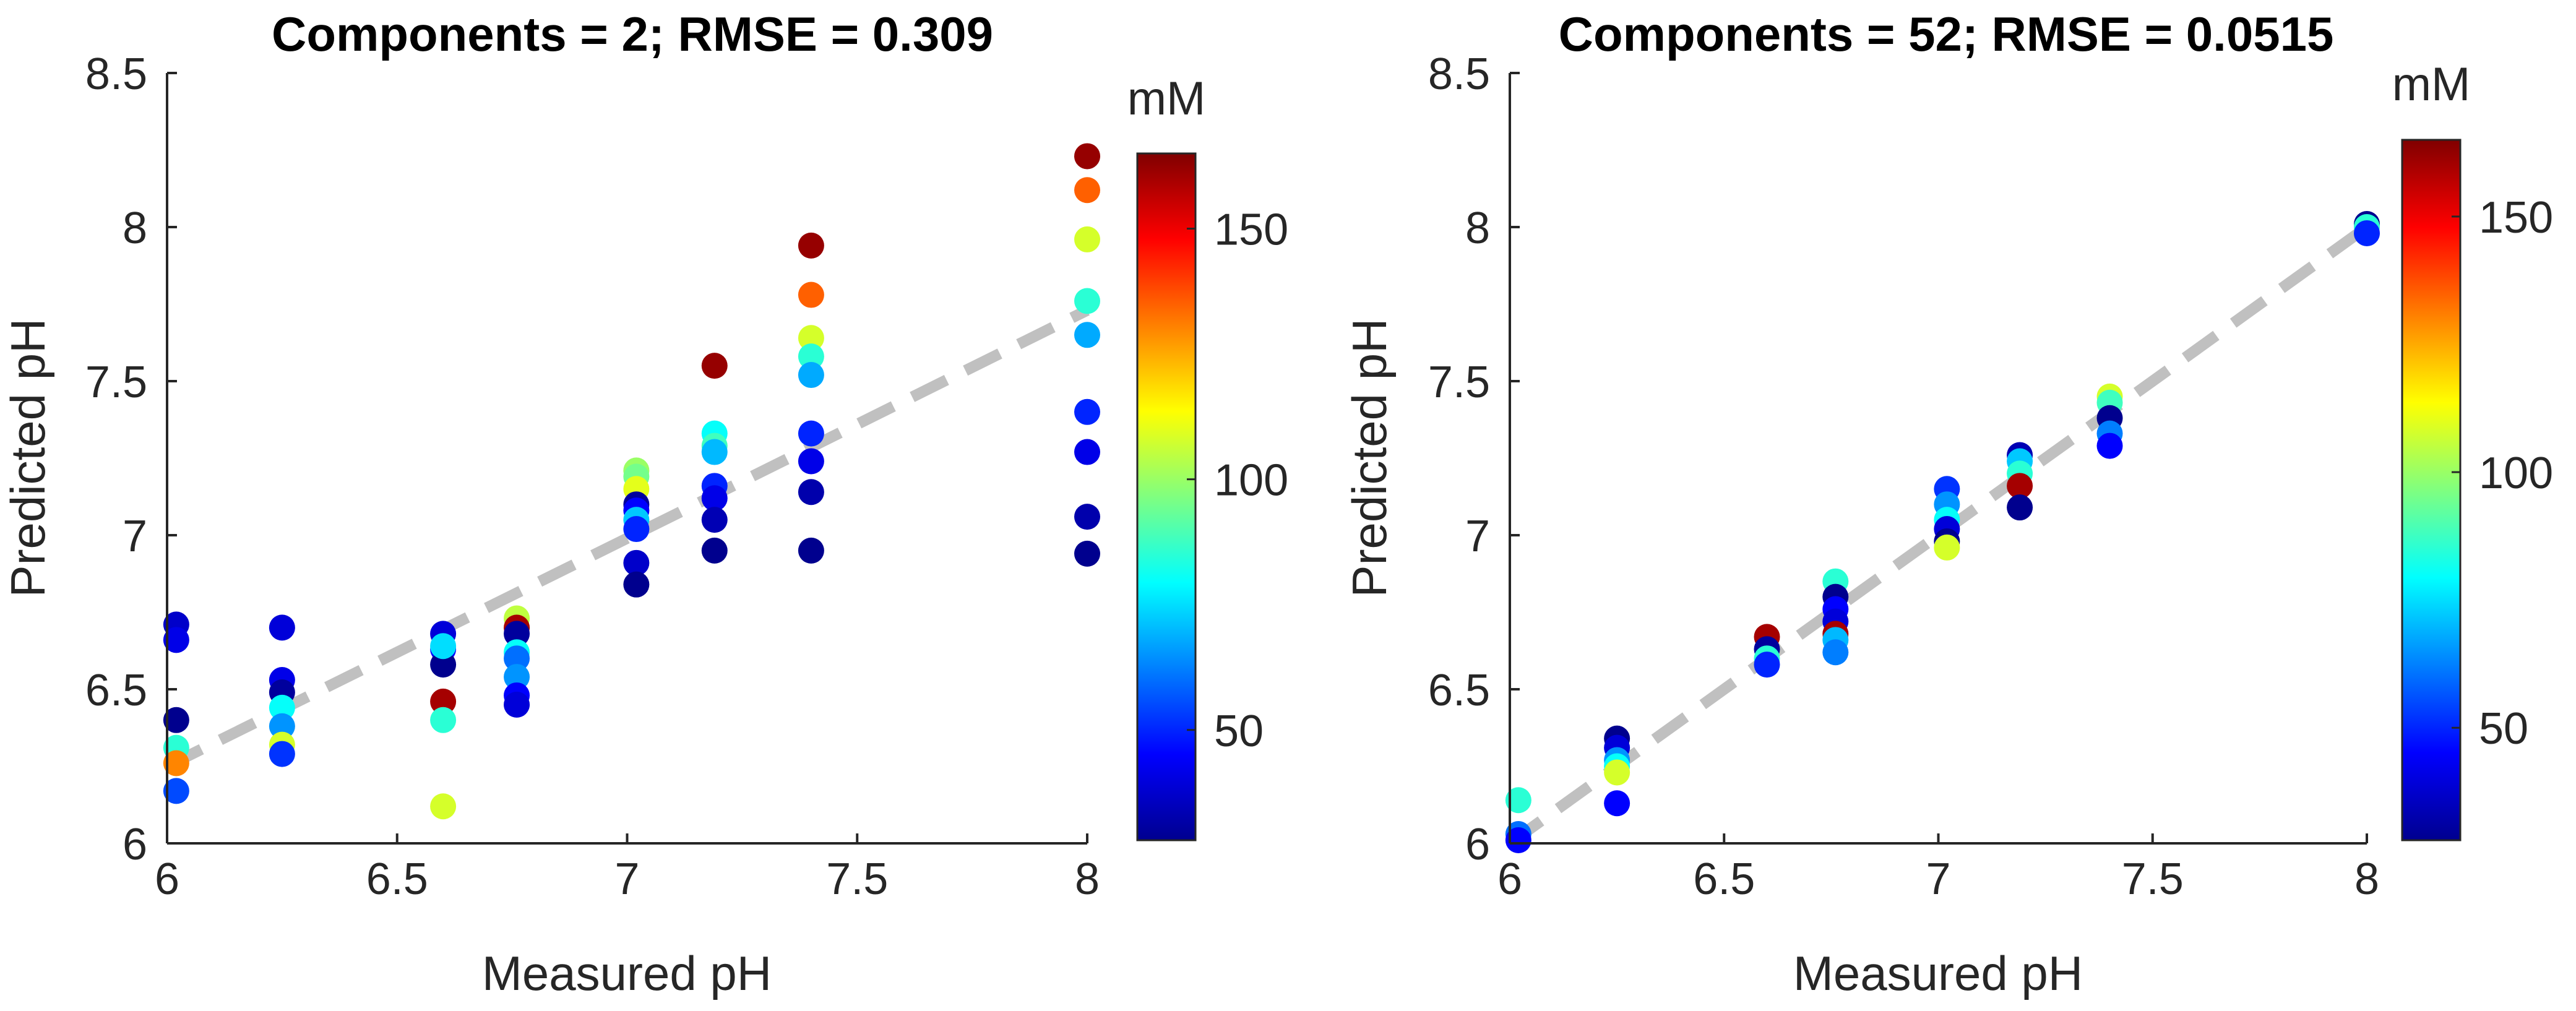 The image size is (2576, 1011). Describe the element at coordinates (135, 536) in the screenshot. I see `left-y-tick-label: 7` at that location.